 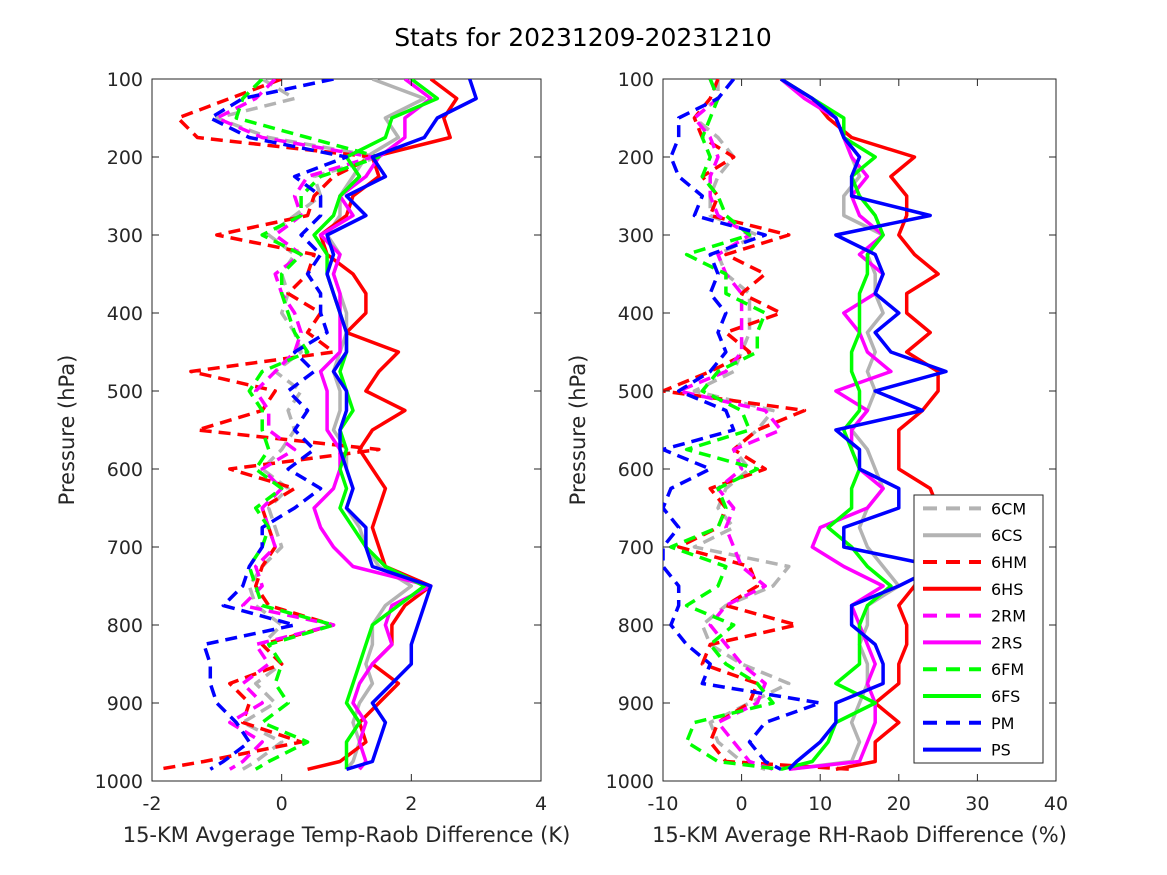 I want to click on legend-label-6hs: 6HS, so click(x=1007, y=589).